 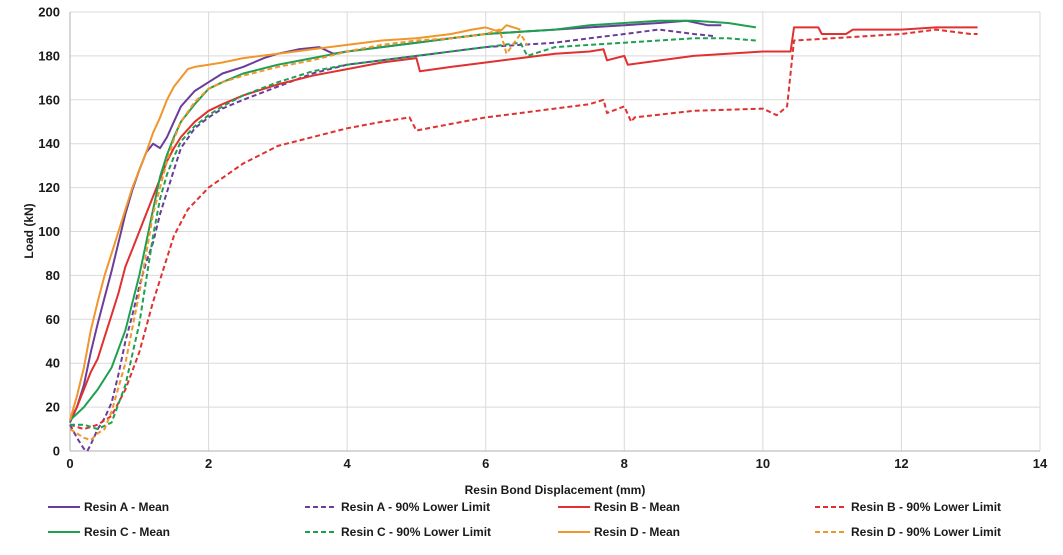 What do you see at coordinates (49, 55) in the screenshot?
I see `y-tick-label: 180` at bounding box center [49, 55].